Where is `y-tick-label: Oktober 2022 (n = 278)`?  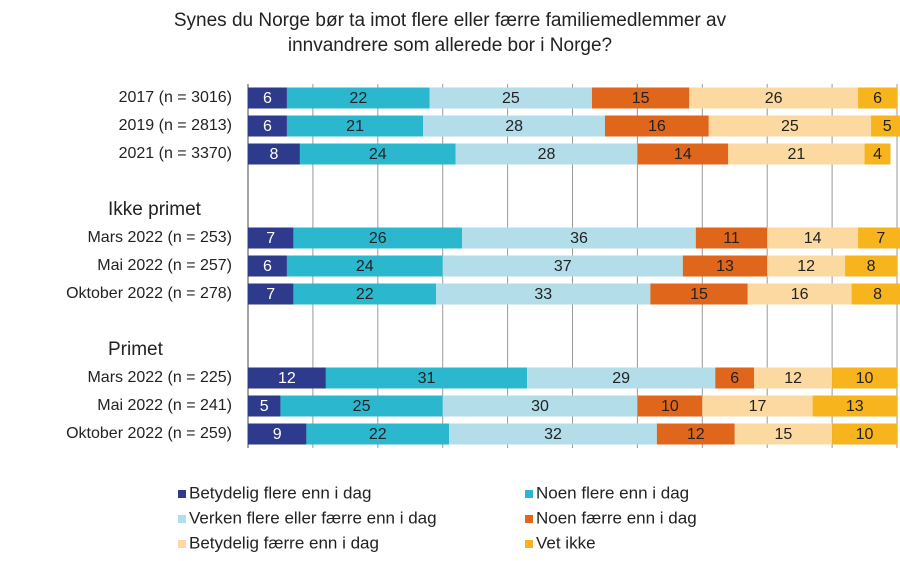 y-tick-label: Oktober 2022 (n = 278) is located at coordinates (149, 293).